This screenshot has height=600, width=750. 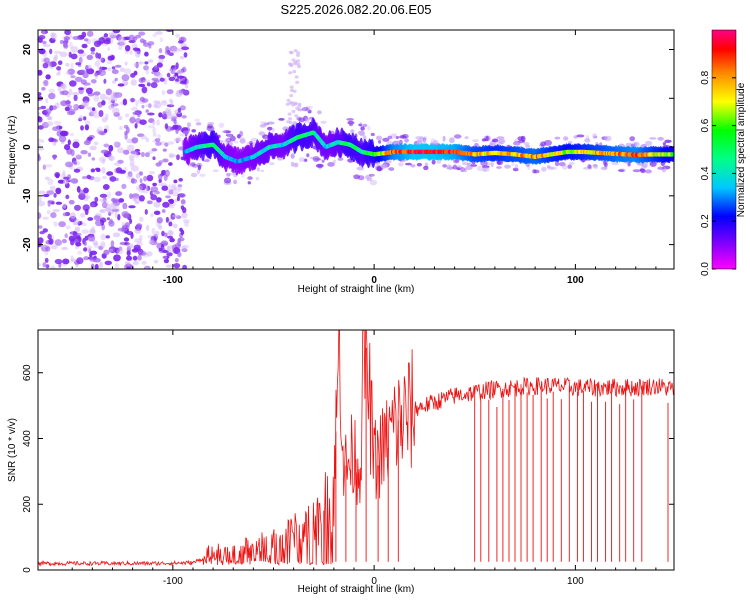 What do you see at coordinates (173, 581) in the screenshot?
I see `snr-xtick-label: -100` at bounding box center [173, 581].